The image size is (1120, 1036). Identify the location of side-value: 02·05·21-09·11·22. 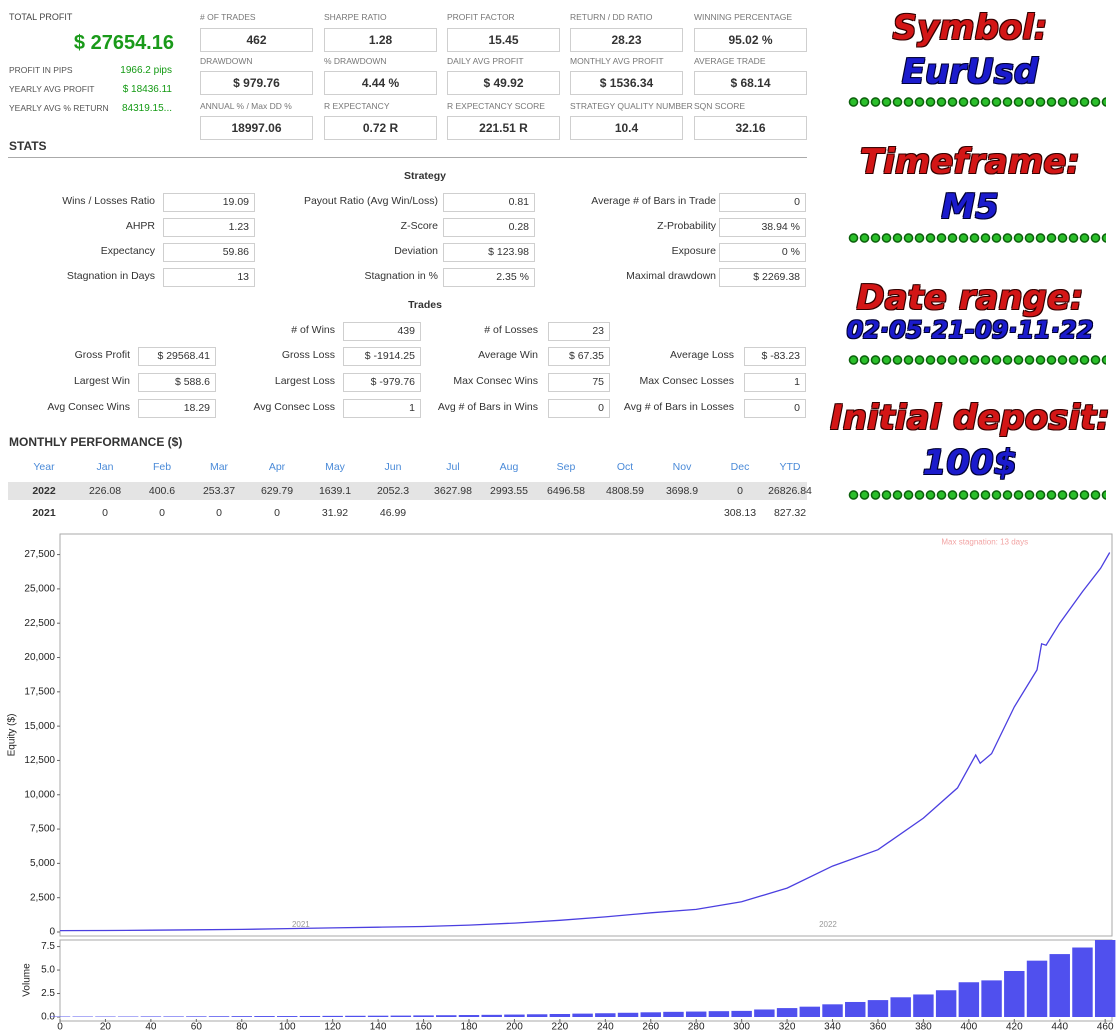
(970, 330).